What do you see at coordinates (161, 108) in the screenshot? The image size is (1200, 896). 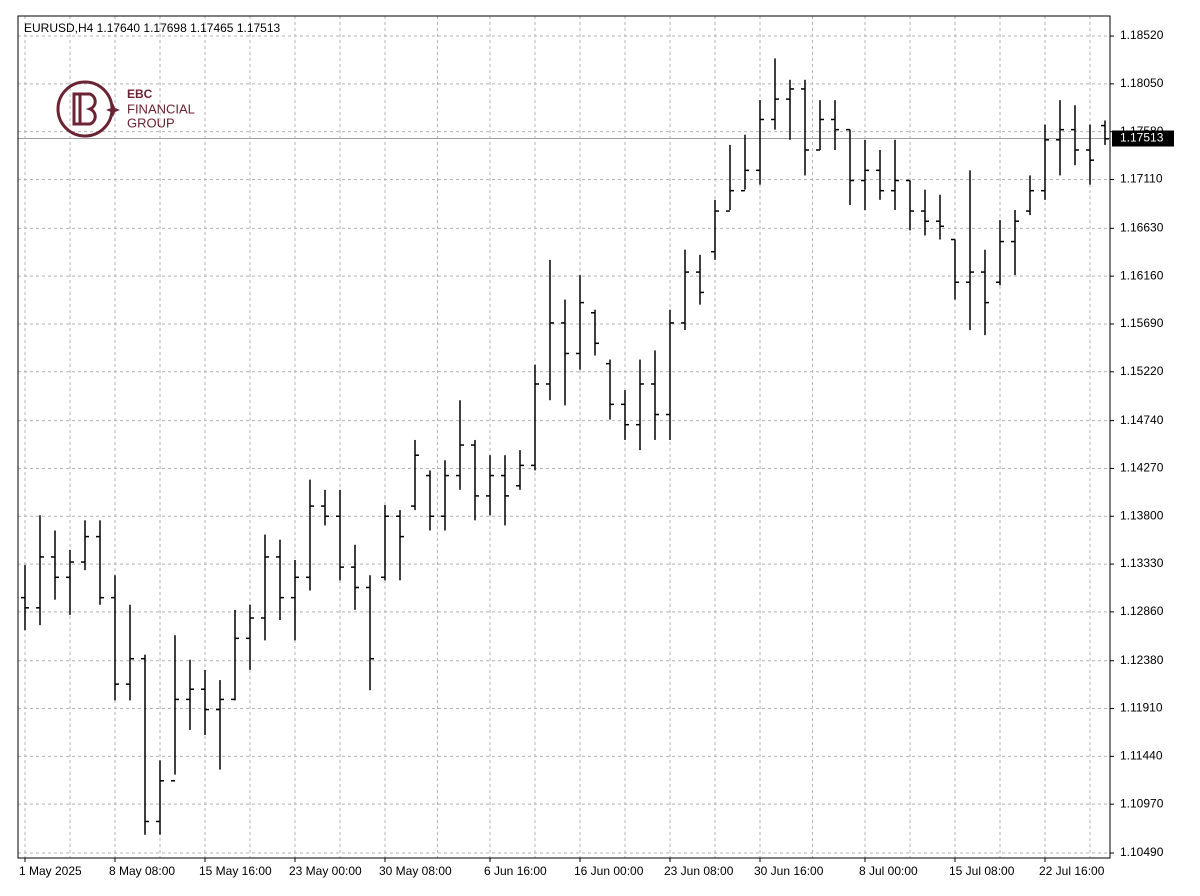 I see `watermark-line: FINANCIAL` at bounding box center [161, 108].